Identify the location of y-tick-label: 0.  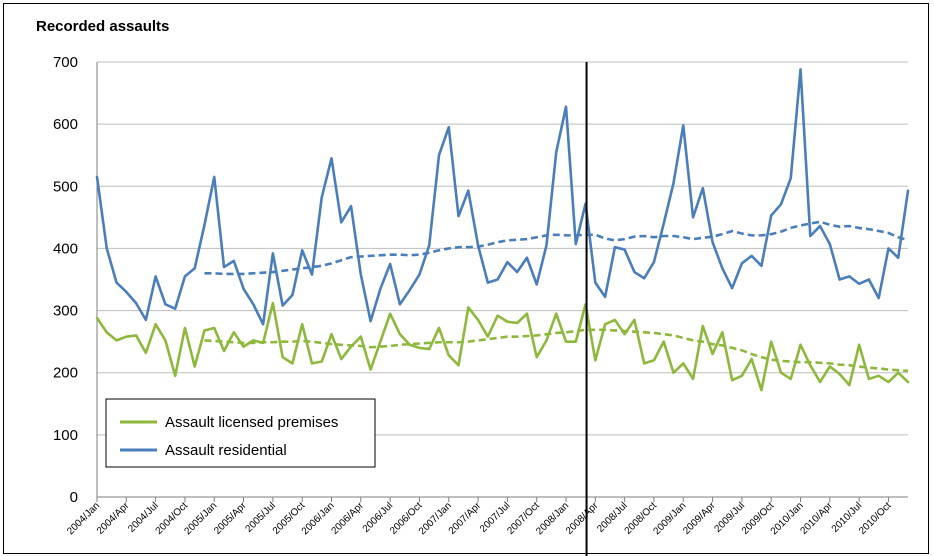
(74, 497).